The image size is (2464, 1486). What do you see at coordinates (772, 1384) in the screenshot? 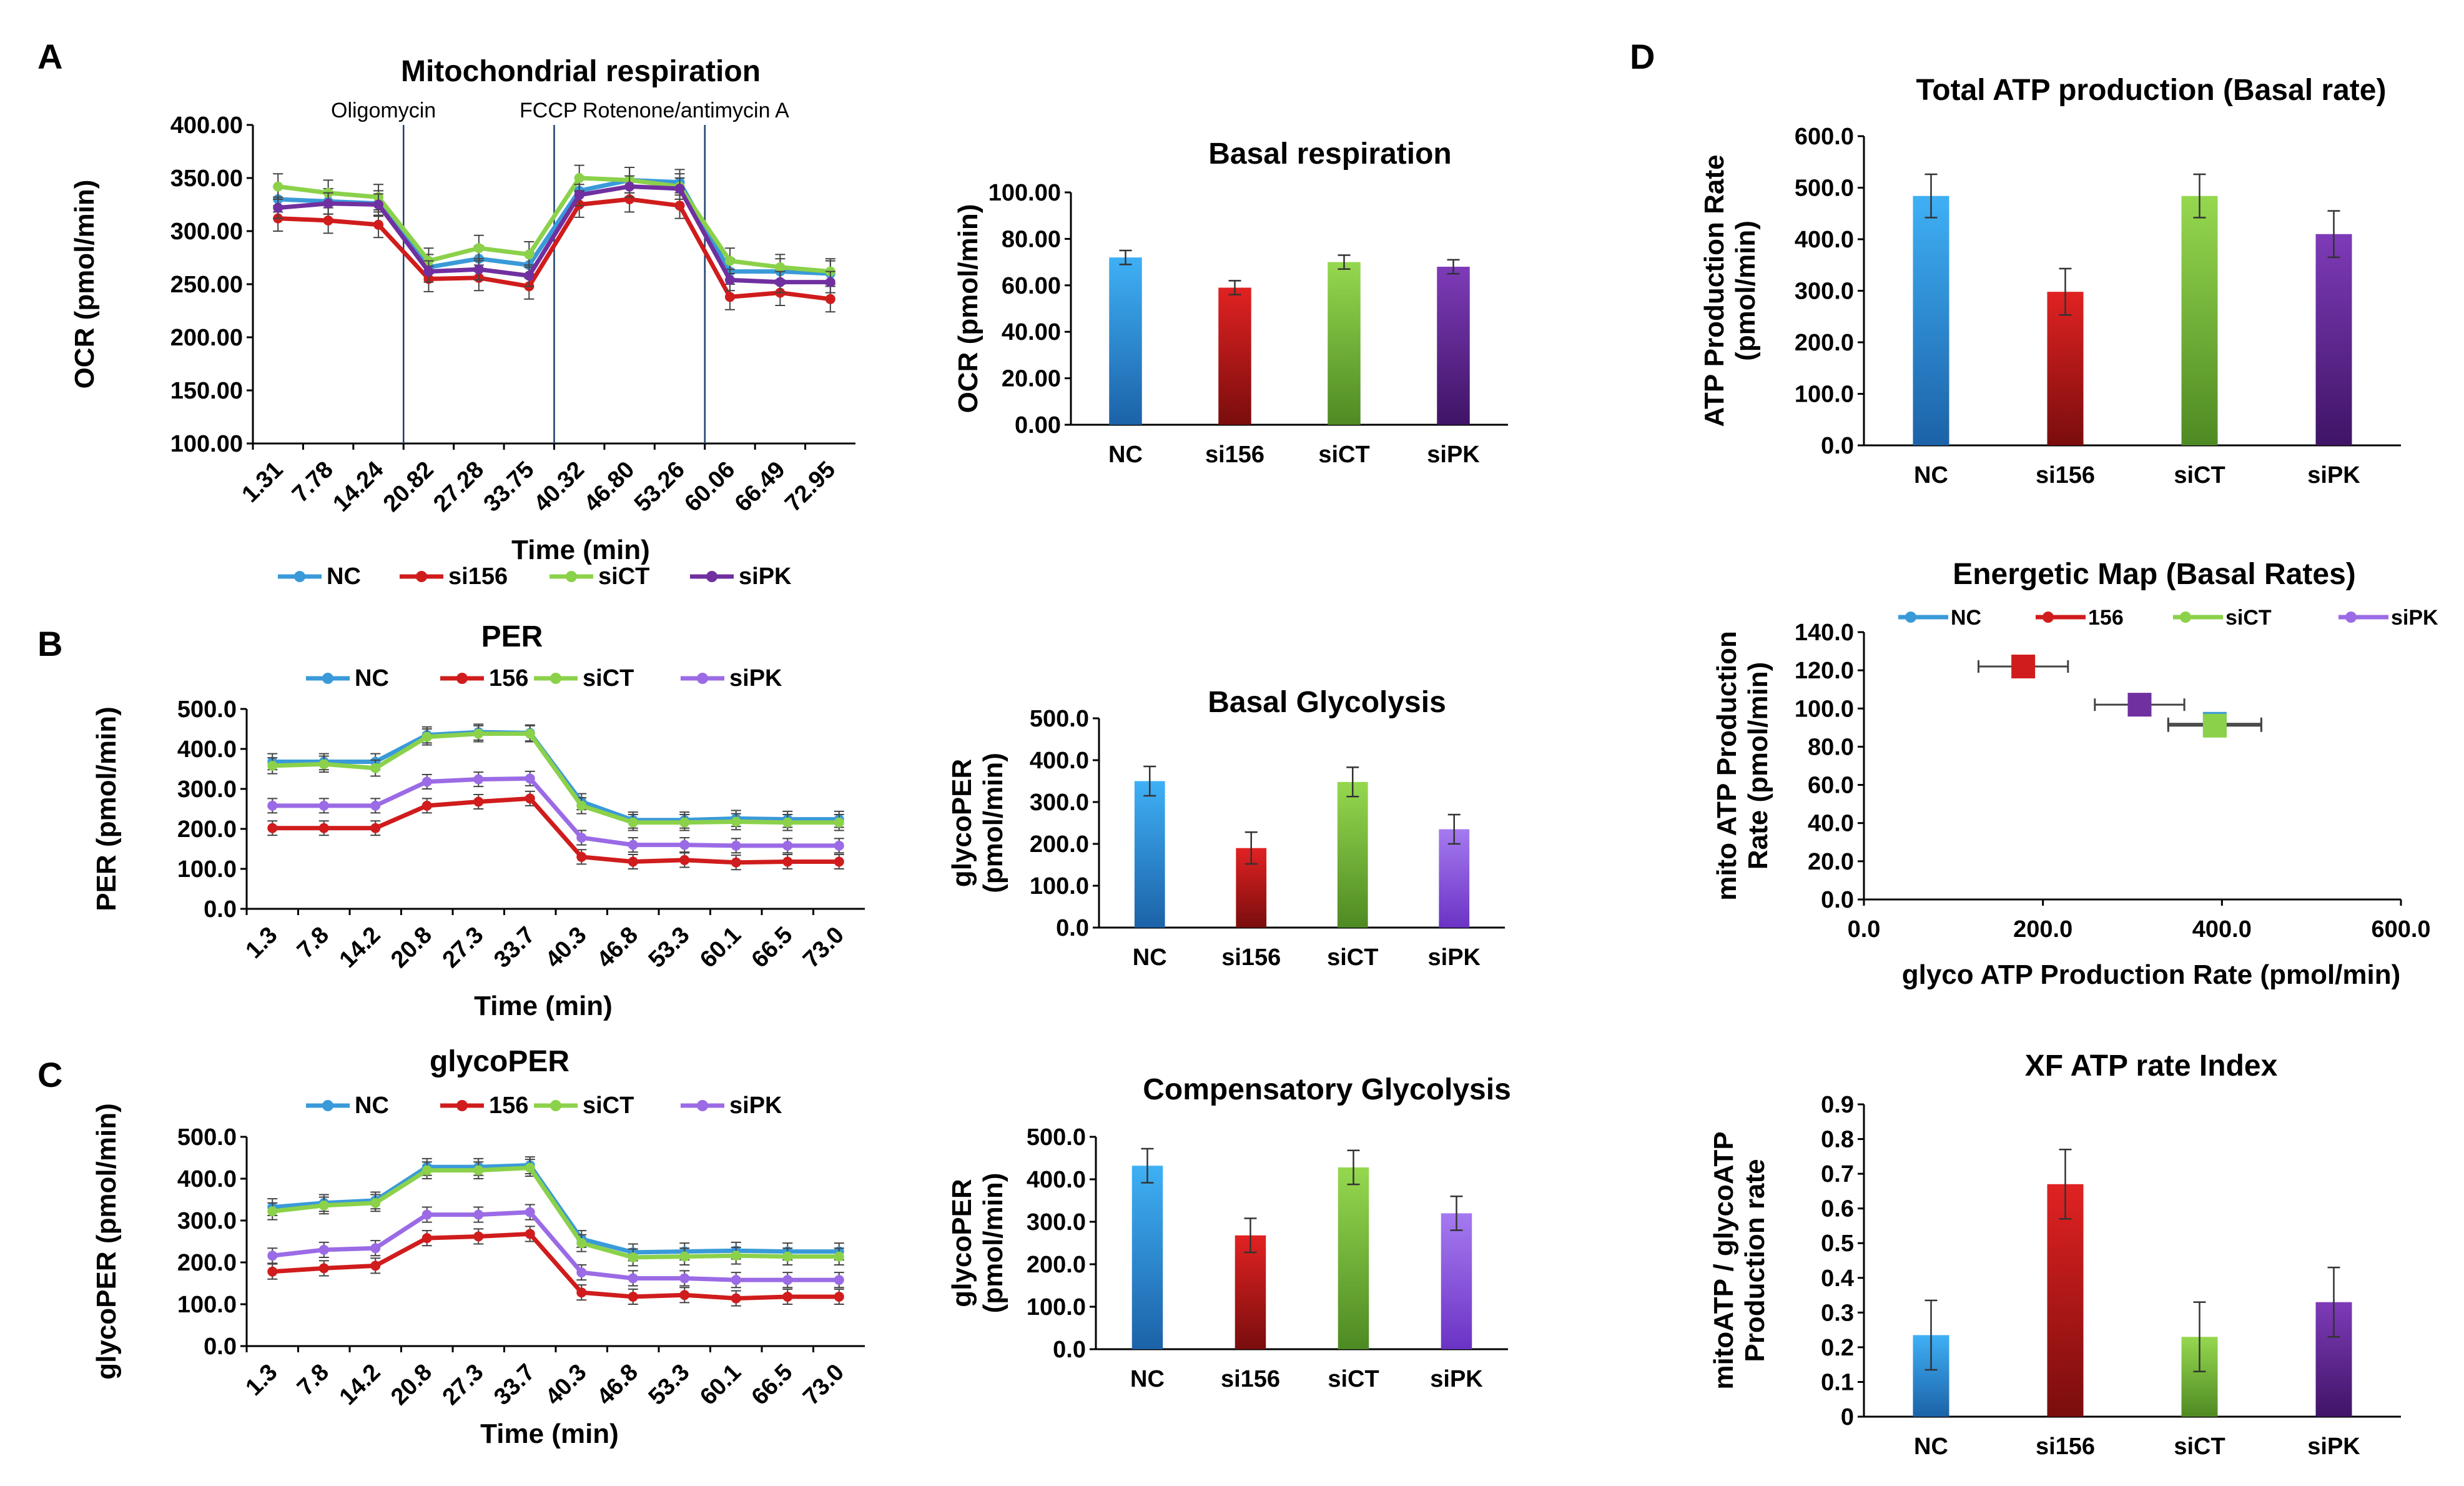
I see `x-tick-label: 66.5` at bounding box center [772, 1384].